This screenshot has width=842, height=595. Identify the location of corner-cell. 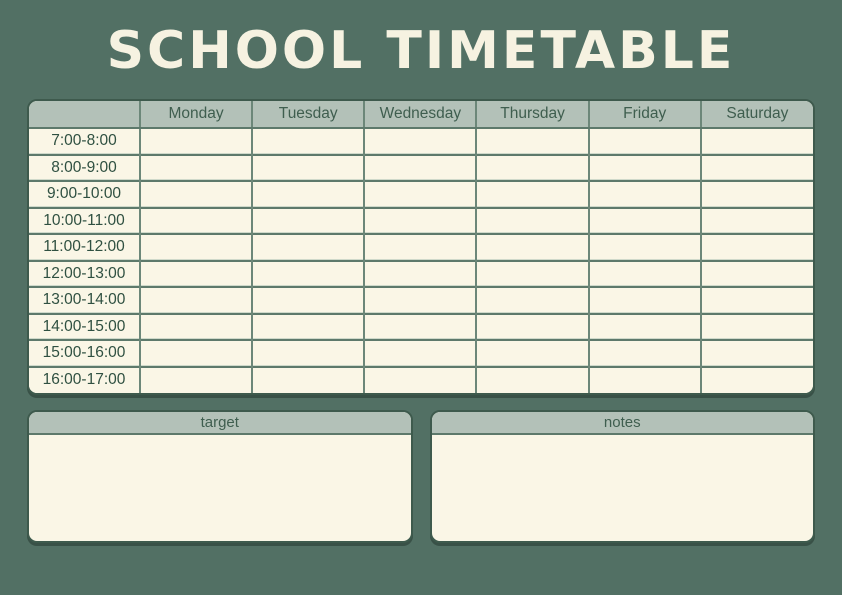
(84, 115).